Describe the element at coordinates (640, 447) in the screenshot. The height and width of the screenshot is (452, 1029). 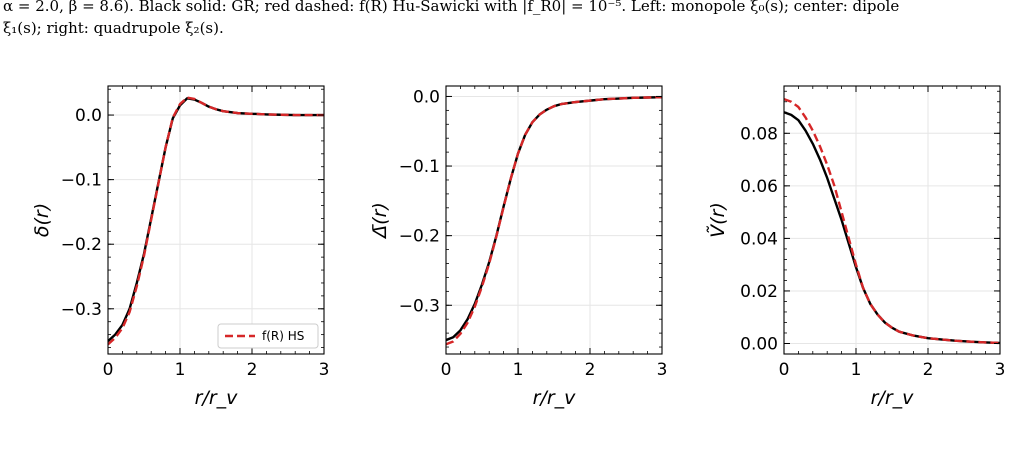
I see `cropped-glyph-right` at that location.